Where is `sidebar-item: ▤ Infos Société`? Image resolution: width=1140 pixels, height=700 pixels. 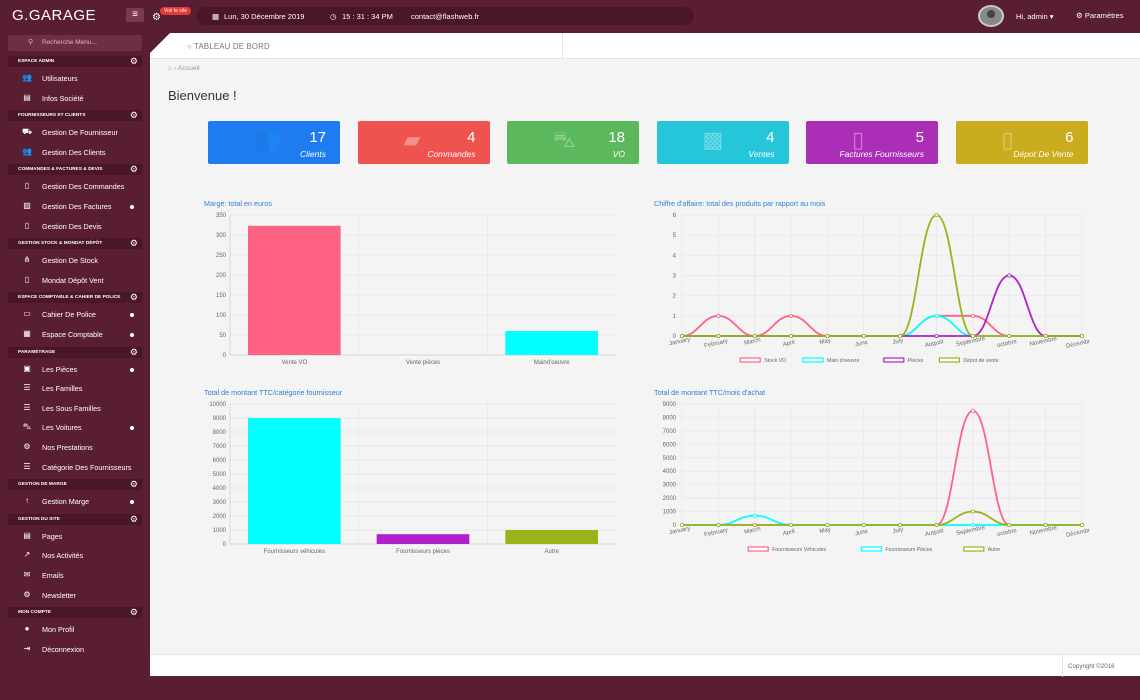
sidebar-item: ▤ Infos Société is located at coordinates (75, 98).